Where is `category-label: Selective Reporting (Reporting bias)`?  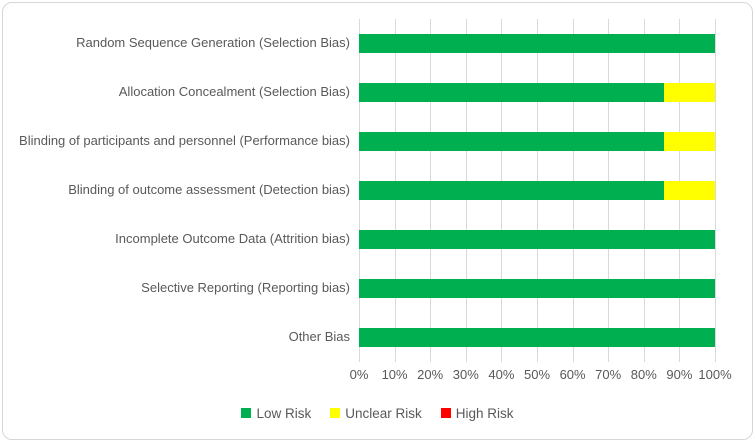 category-label: Selective Reporting (Reporting bias) is located at coordinates (245, 288).